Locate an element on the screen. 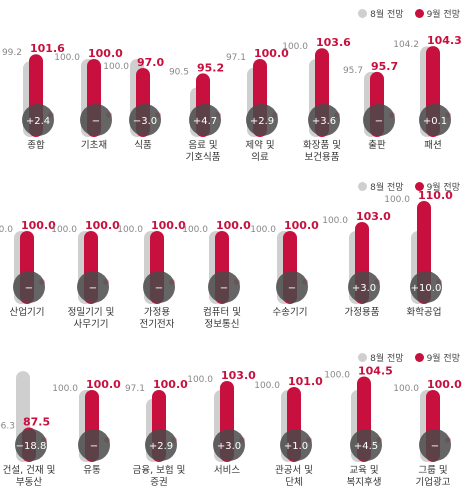 The height and width of the screenshot is (500, 468). category-label: 화학공업 is located at coordinates (424, 312).